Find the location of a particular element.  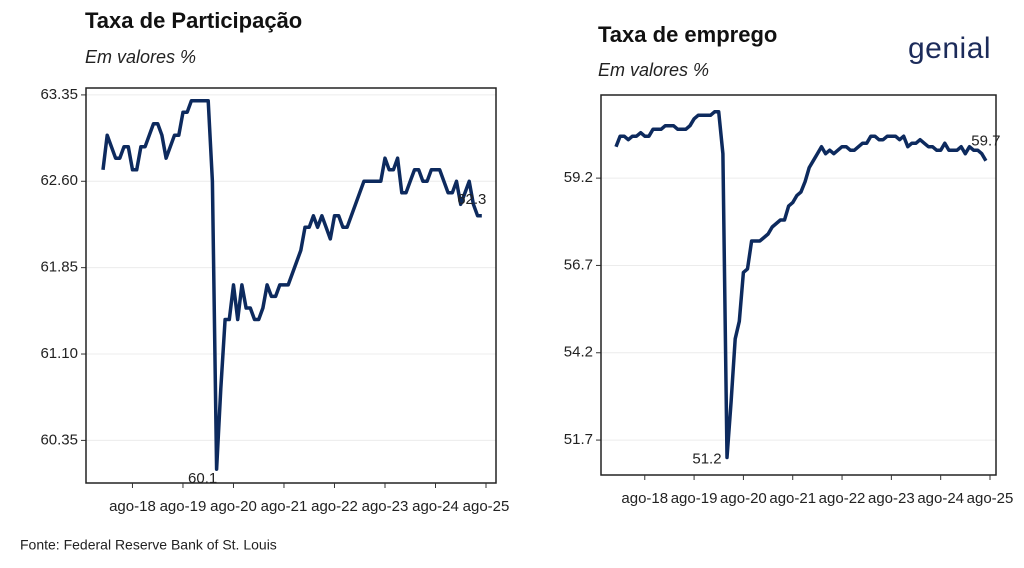

y-tick-label: 61.85 is located at coordinates (59, 267).